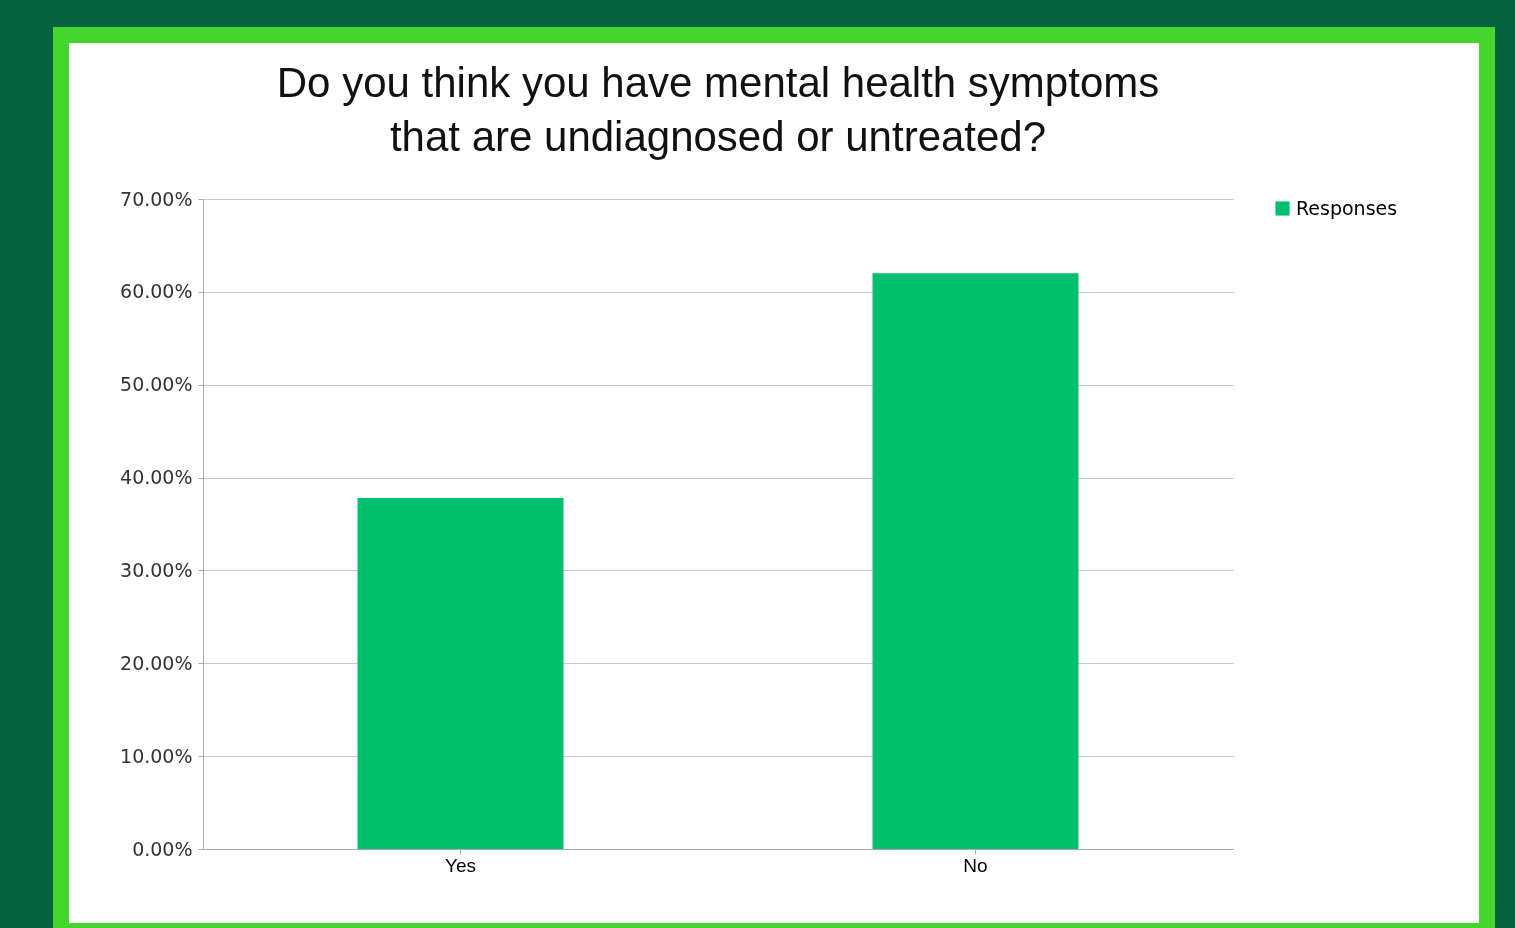 The image size is (1515, 928). Describe the element at coordinates (162, 848) in the screenshot. I see `y-tick-label: 0.00%` at that location.